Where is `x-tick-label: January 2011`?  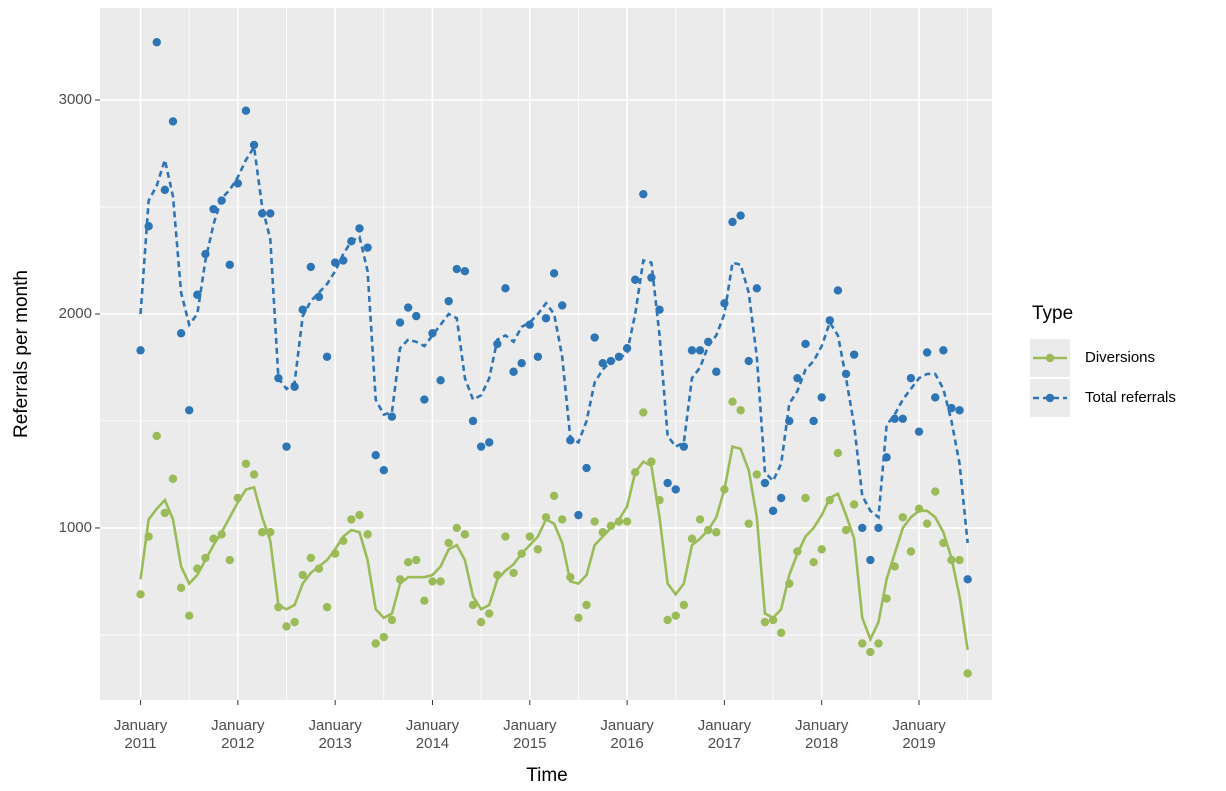
x-tick-label: January 2011 is located at coordinates (140, 734).